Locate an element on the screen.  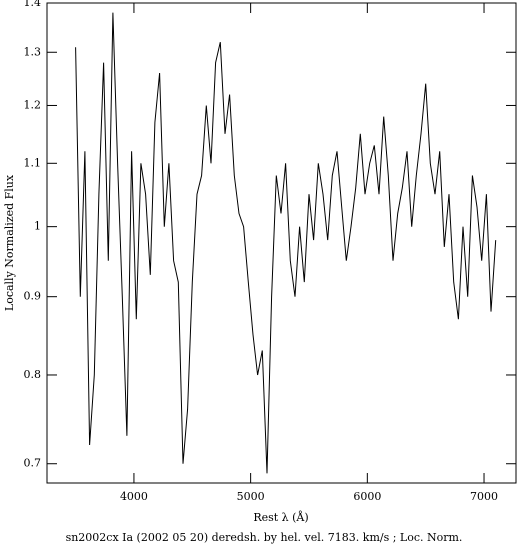
y-tick-label: 0.8 is located at coordinates (33, 374).